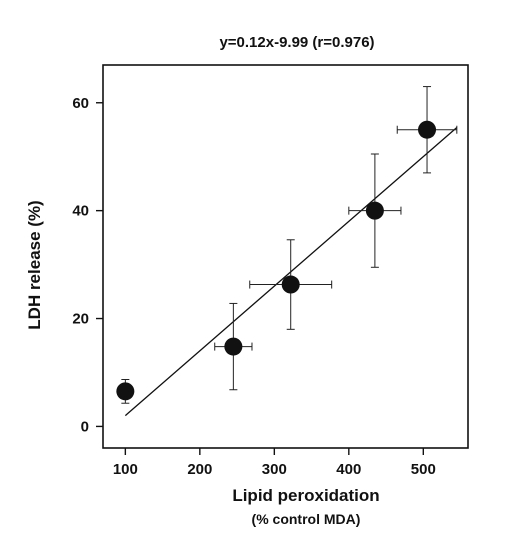  Describe the element at coordinates (306, 519) in the screenshot. I see `x-axis-sublabel: (% control MDA)` at that location.